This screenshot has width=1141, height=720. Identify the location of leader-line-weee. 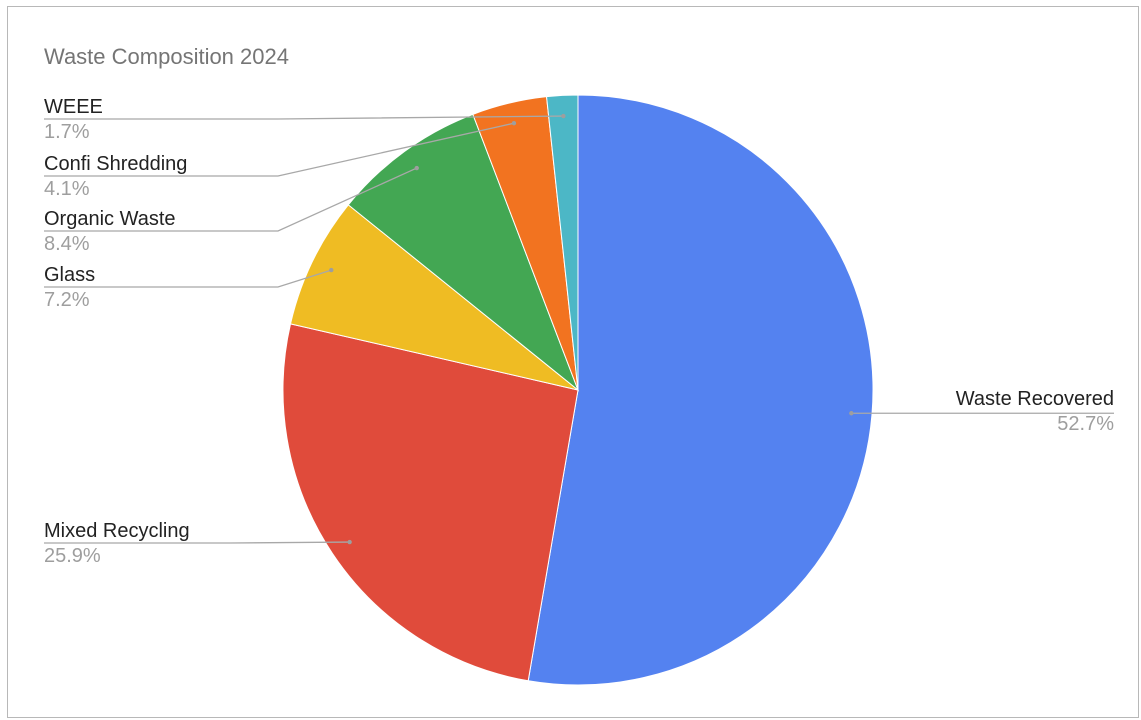
(304, 117).